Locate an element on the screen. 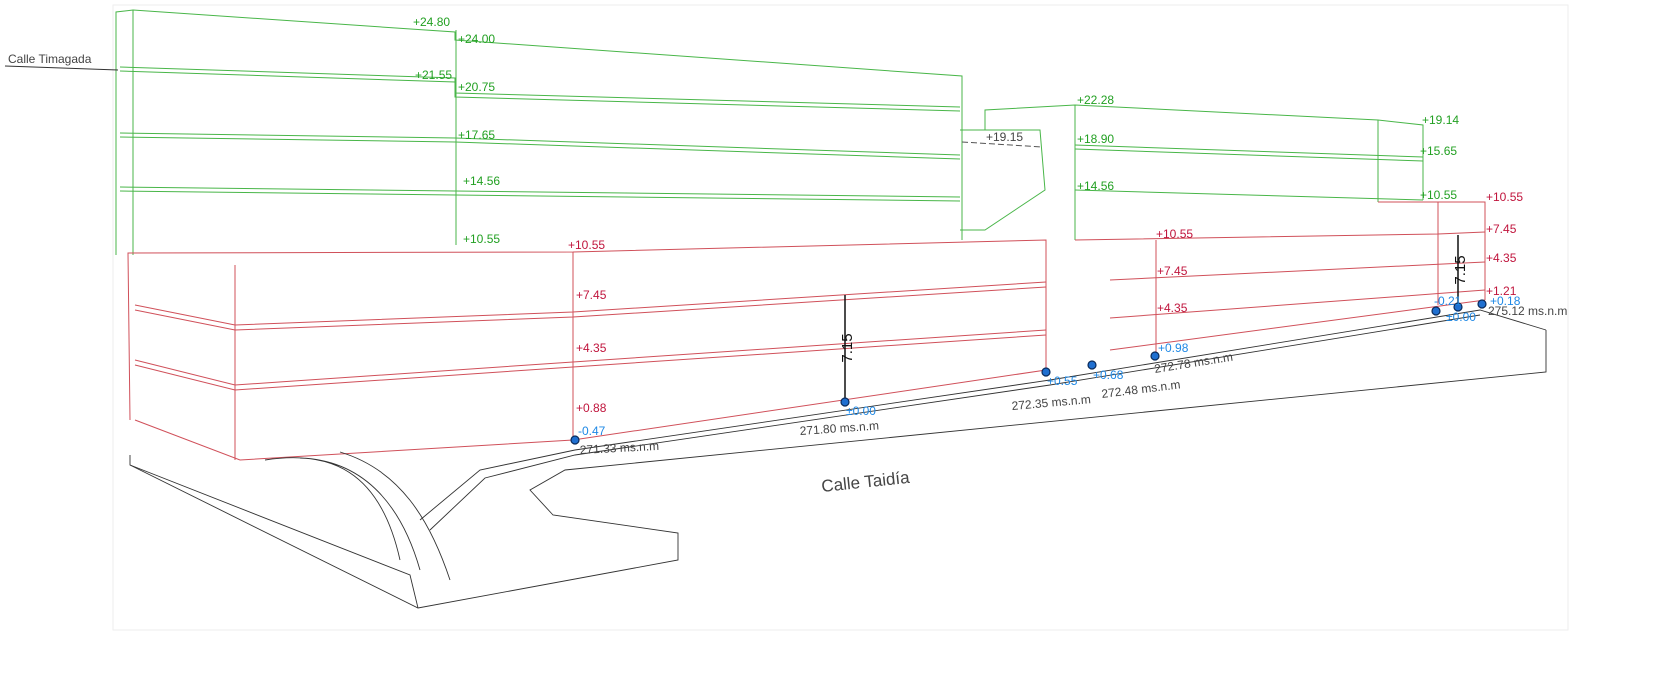 This screenshot has height=677, width=1674. level-label: -0.47 is located at coordinates (592, 431).